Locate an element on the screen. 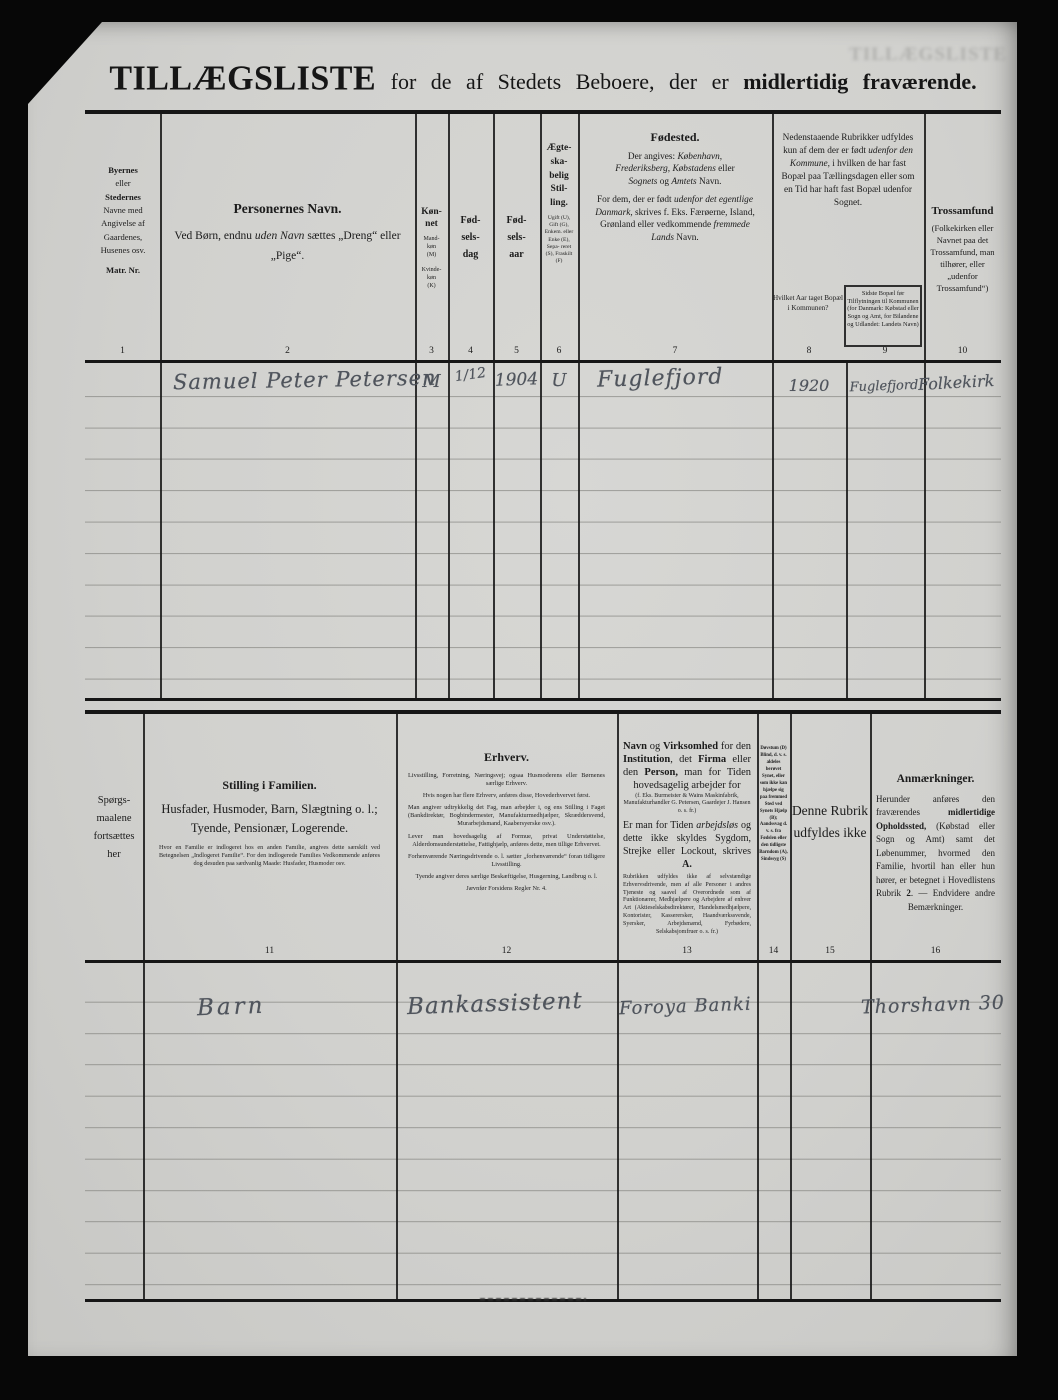 The width and height of the screenshot is (1058, 1400). t1-vline-h4 is located at coordinates (494, 238).